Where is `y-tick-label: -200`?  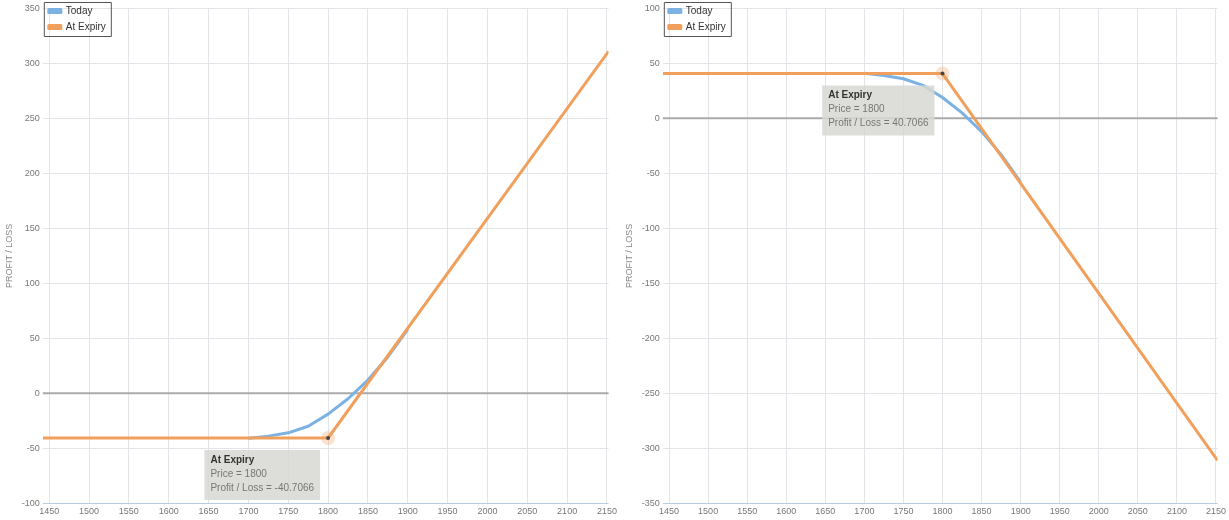 y-tick-label: -200 is located at coordinates (650, 337).